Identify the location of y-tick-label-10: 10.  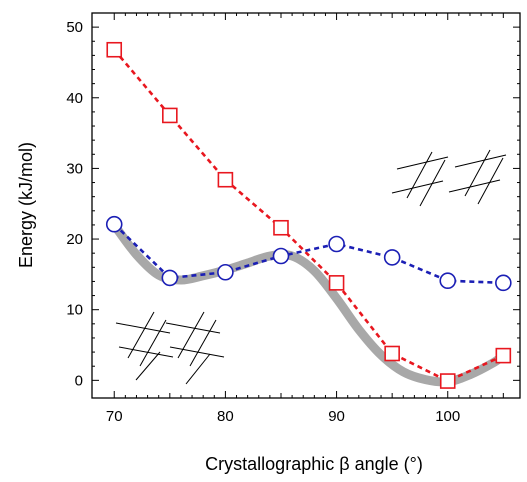
(74, 310).